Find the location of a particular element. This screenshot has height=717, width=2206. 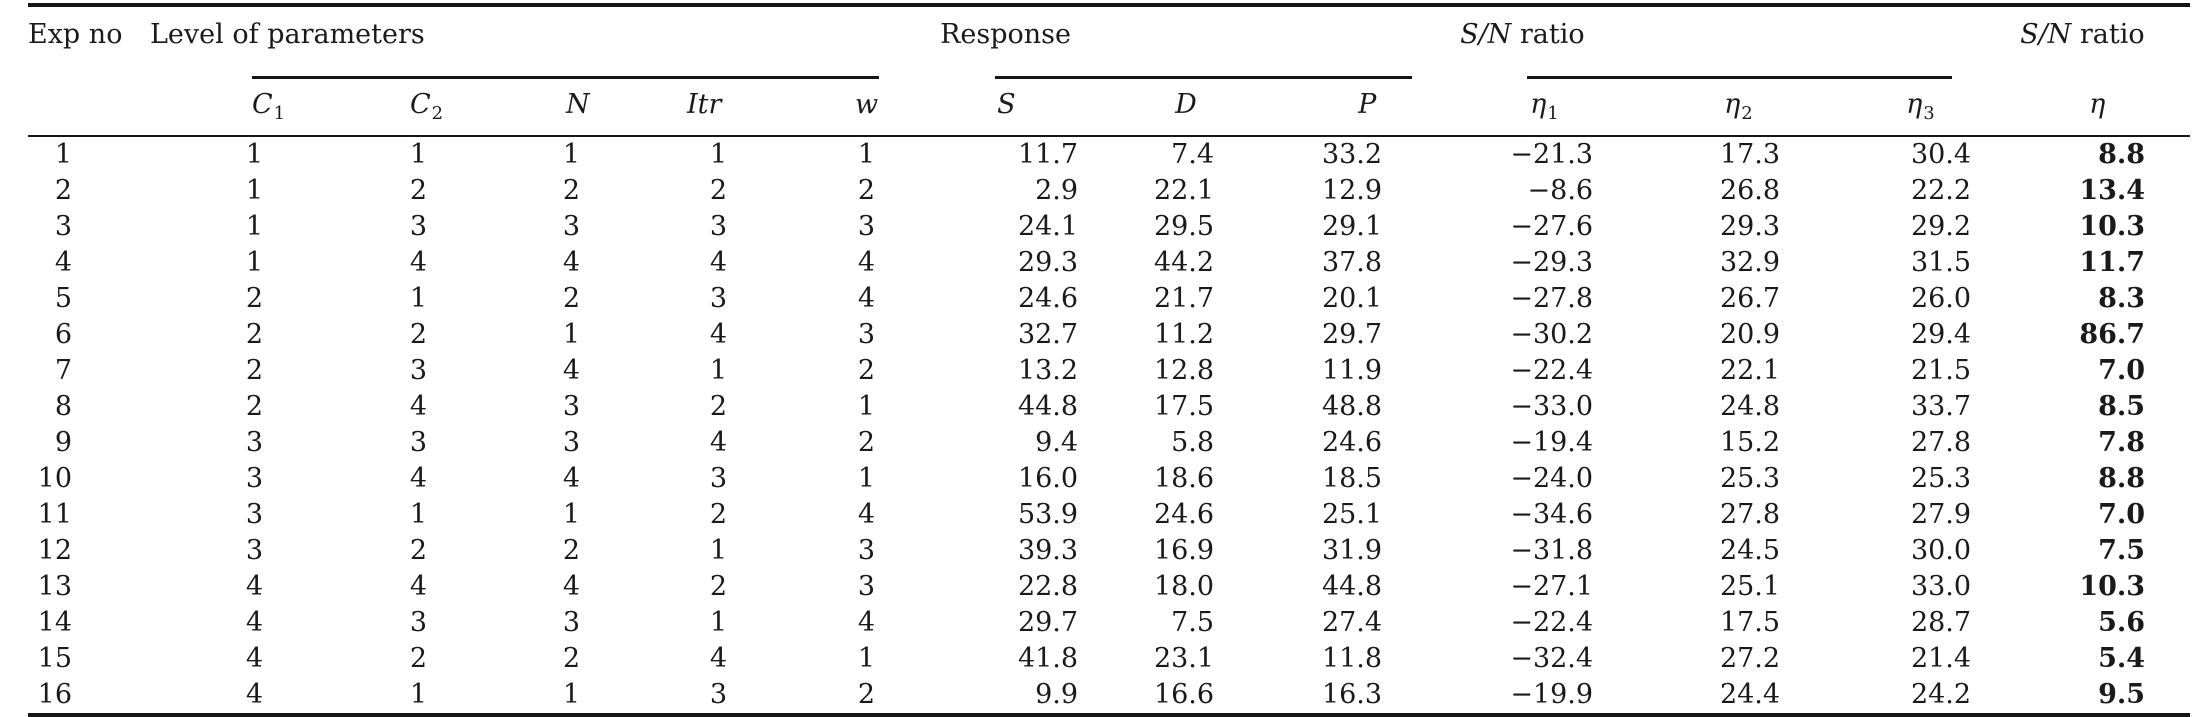

cell-s: 24.6 is located at coordinates (1048, 298).